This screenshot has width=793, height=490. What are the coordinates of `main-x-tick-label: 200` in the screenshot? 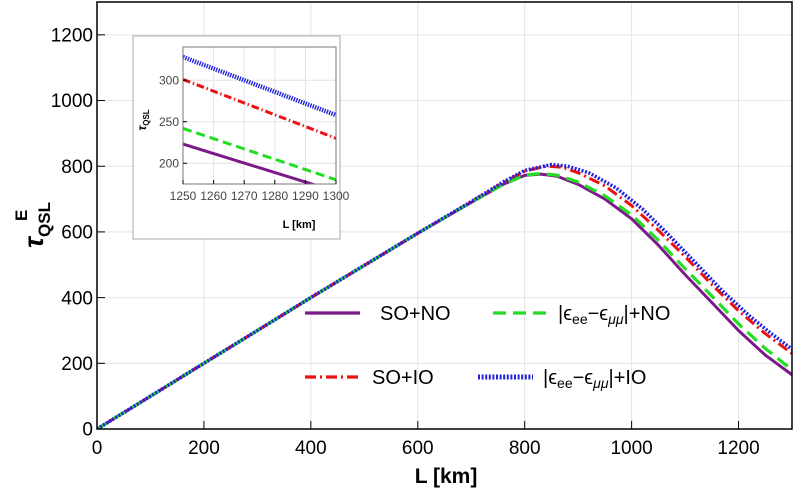 It's located at (204, 448).